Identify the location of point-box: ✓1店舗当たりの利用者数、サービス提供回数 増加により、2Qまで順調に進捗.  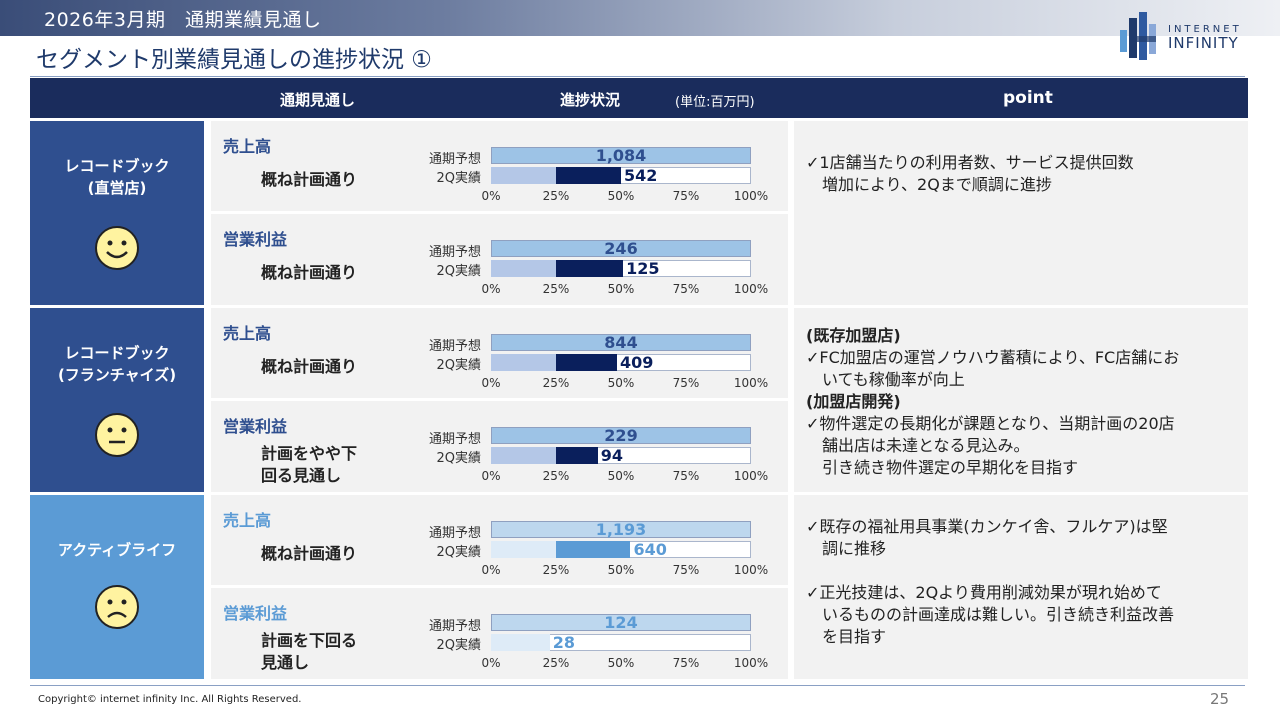
(1021, 213).